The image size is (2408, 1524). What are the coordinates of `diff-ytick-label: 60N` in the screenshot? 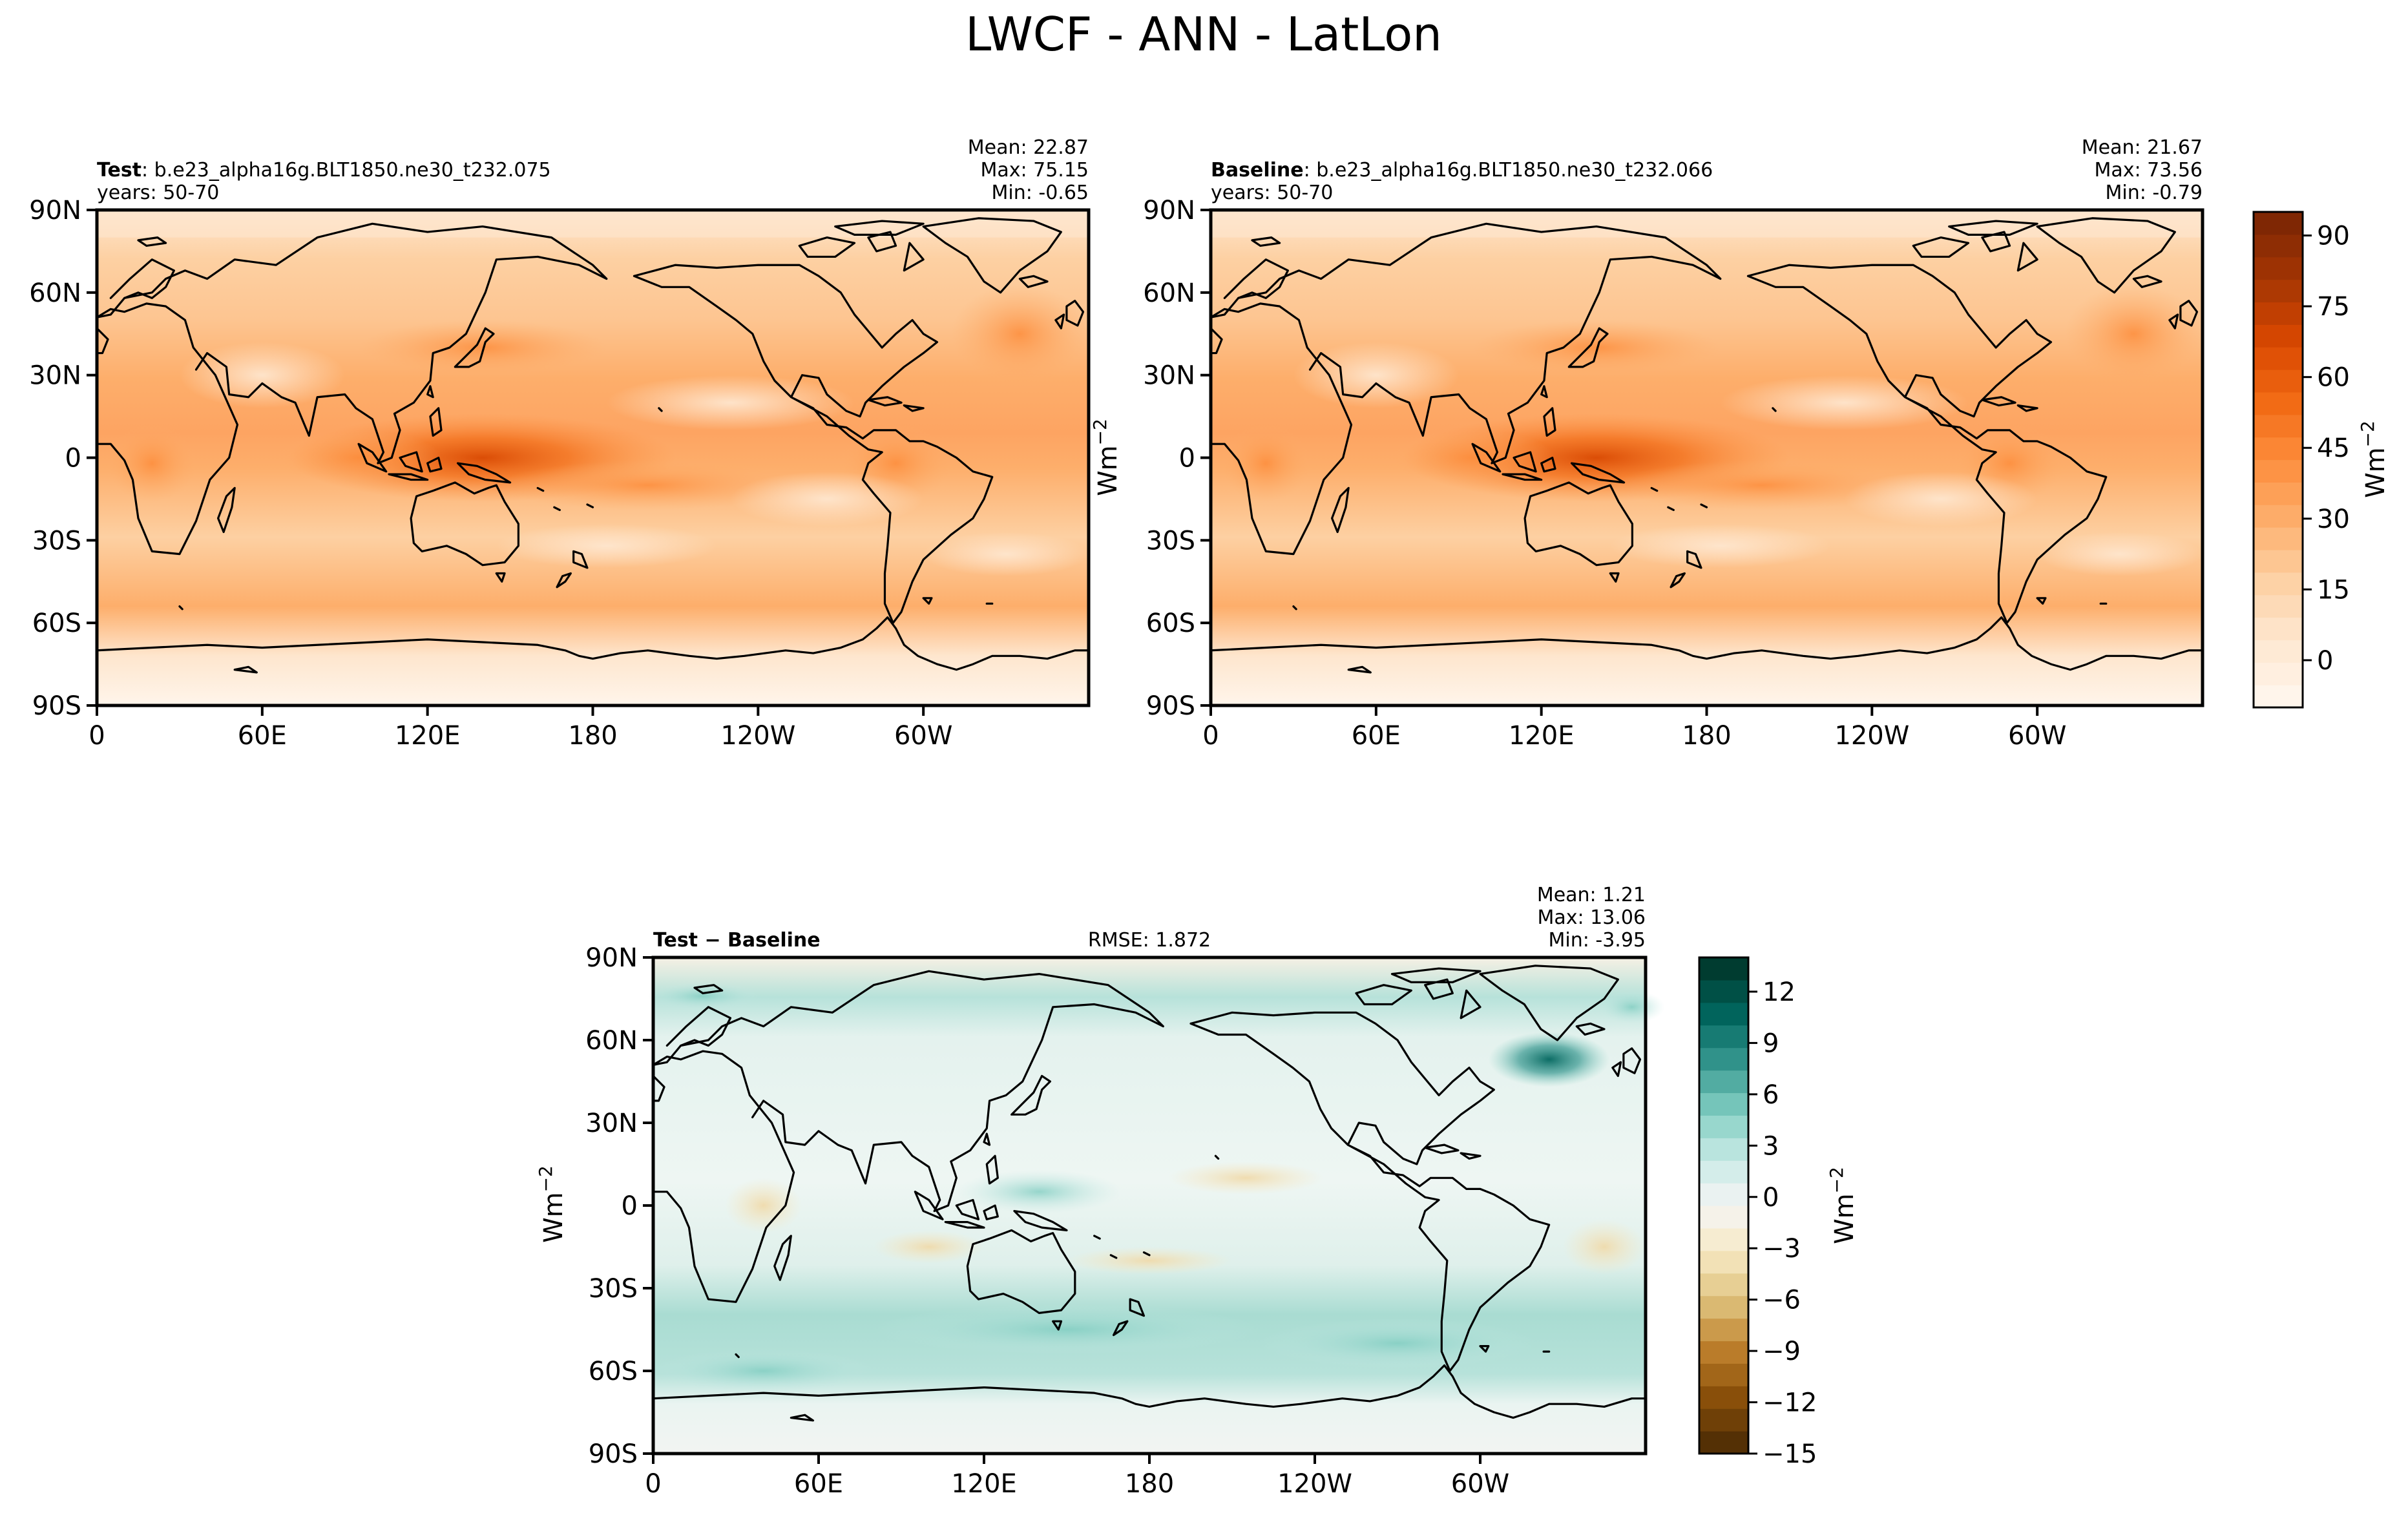 It's located at (611, 1041).